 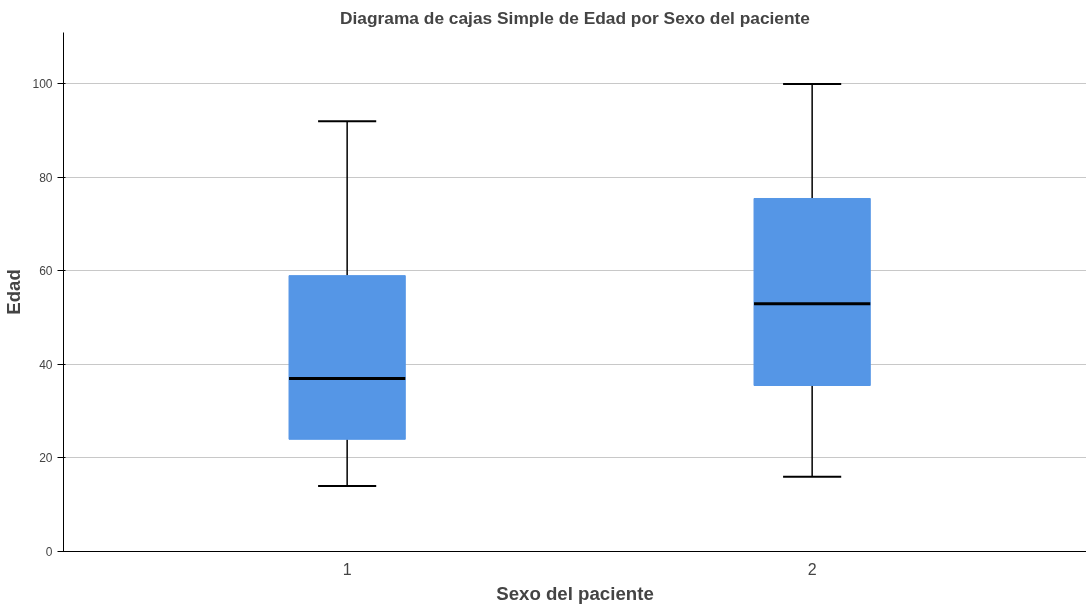 I want to click on x-axis-title: Sexo del paciente, so click(x=575, y=593).